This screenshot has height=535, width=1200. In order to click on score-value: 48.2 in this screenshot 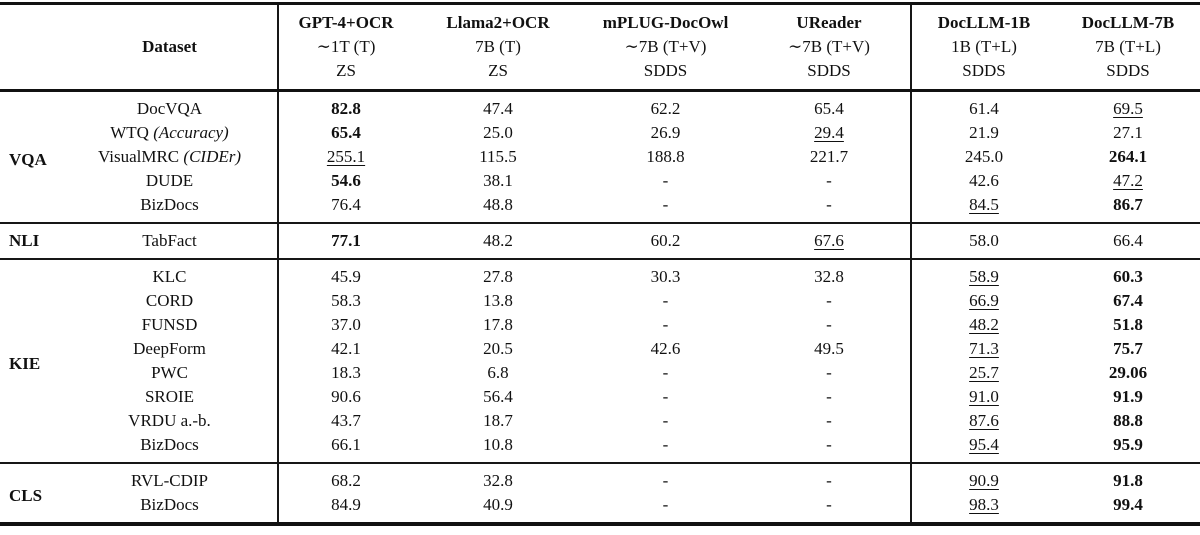, I will do `click(498, 240)`.